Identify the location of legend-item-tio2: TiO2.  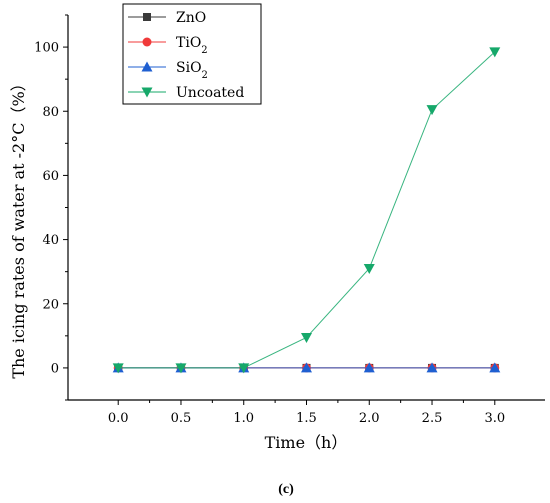
(168, 45).